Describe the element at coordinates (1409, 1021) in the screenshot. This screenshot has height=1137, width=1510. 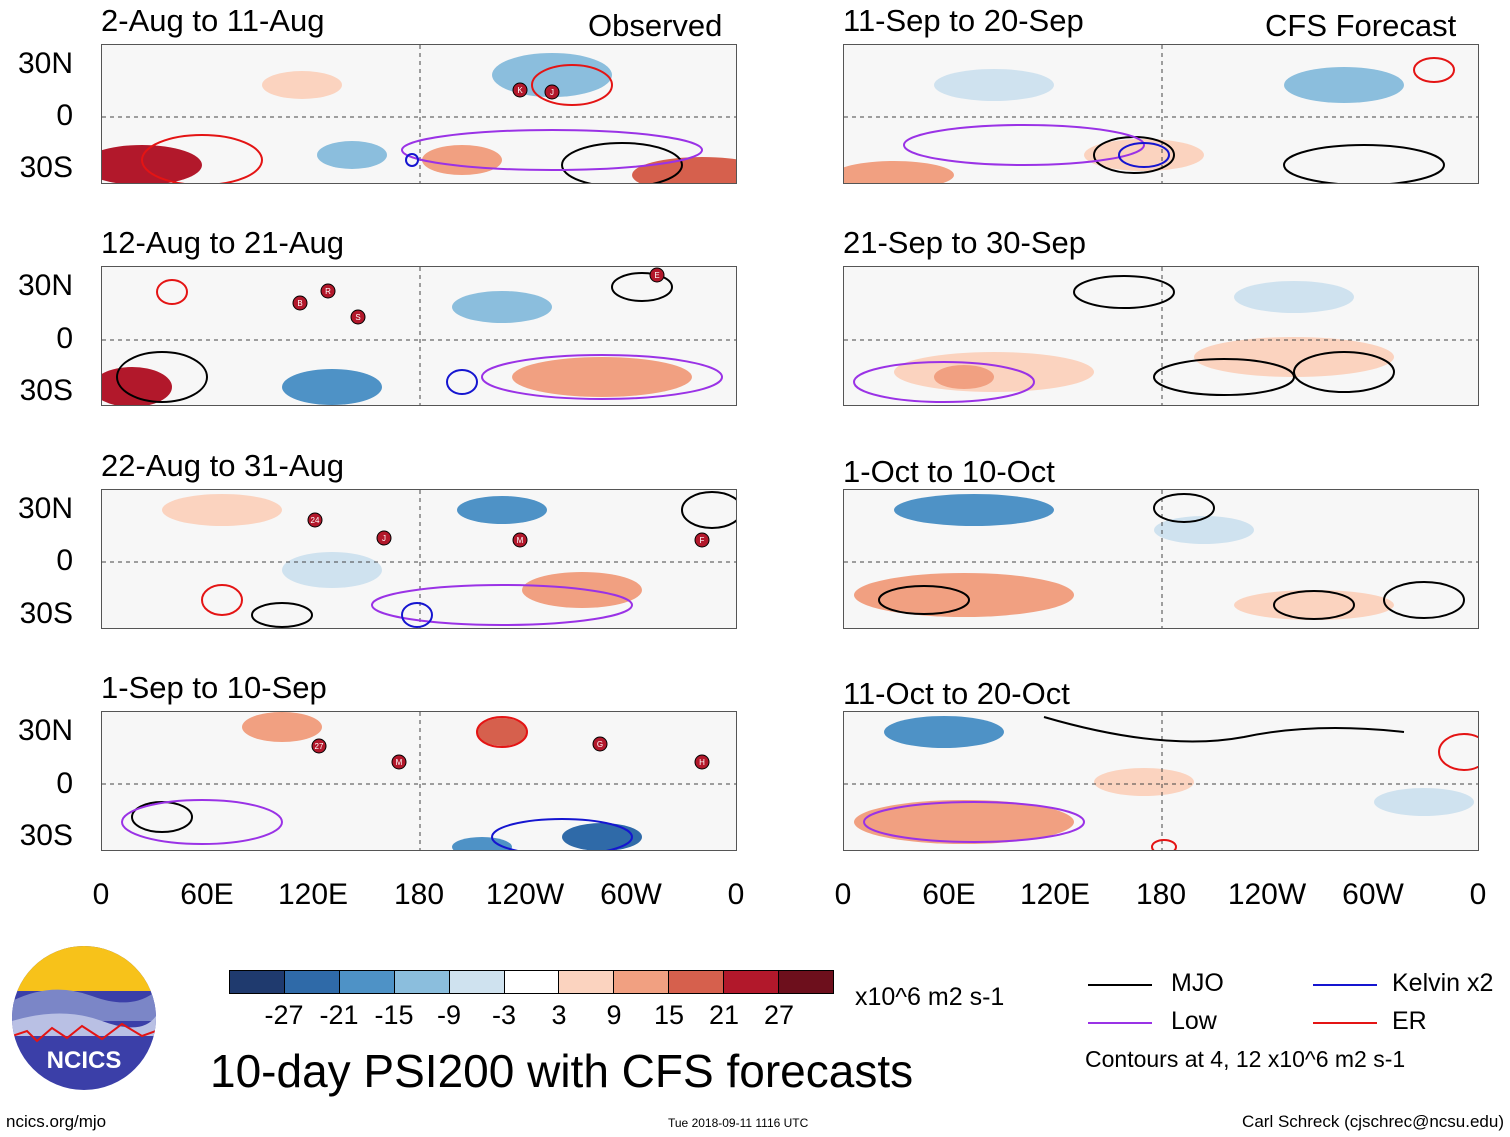
I see `legend-er-label: ER` at that location.